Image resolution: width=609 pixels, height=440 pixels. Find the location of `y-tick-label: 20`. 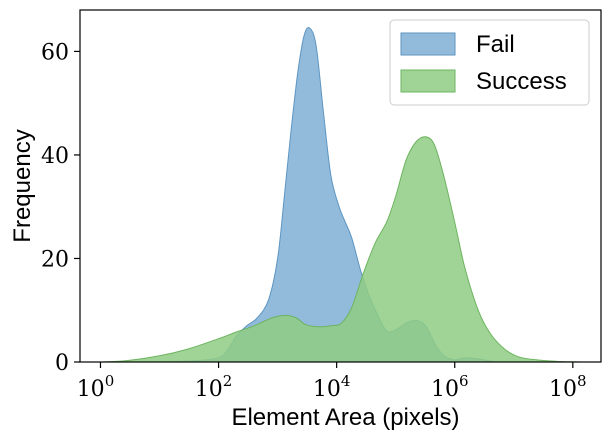

y-tick-label: 20 is located at coordinates (55, 259).